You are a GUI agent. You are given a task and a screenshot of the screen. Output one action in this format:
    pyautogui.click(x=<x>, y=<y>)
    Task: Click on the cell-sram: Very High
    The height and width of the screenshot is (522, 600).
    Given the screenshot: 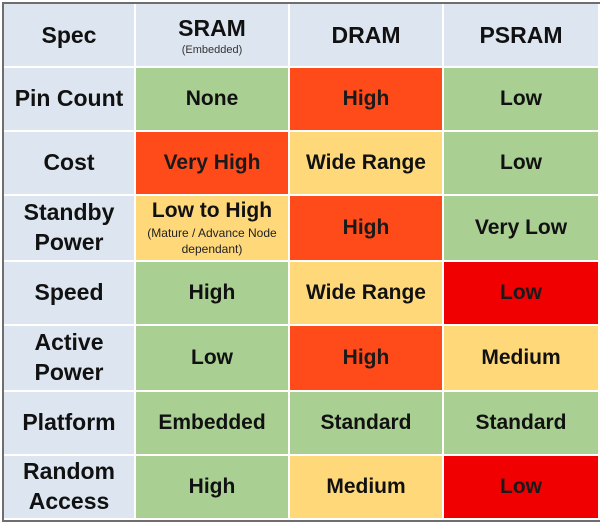 What is the action you would take?
    pyautogui.click(x=212, y=163)
    